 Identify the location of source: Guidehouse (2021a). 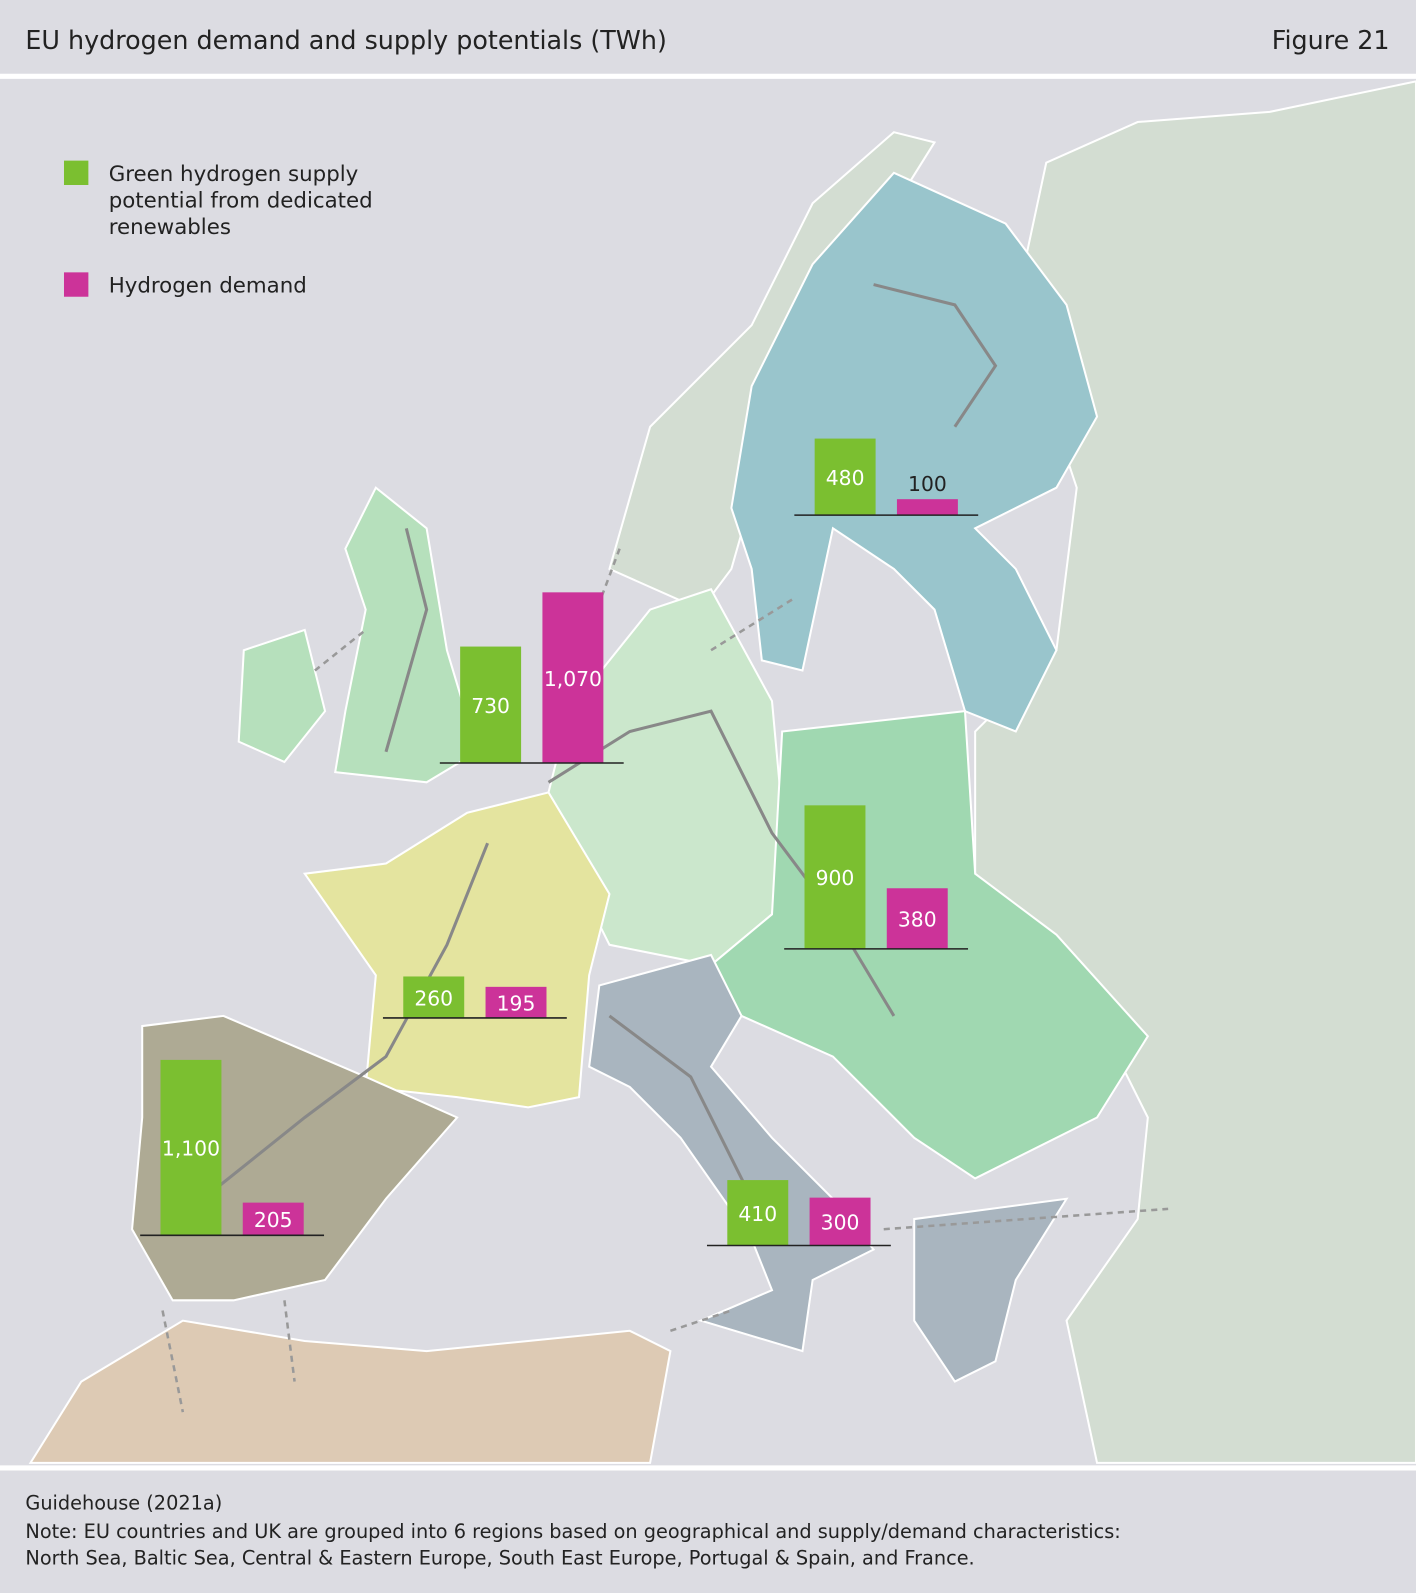
(123, 1503).